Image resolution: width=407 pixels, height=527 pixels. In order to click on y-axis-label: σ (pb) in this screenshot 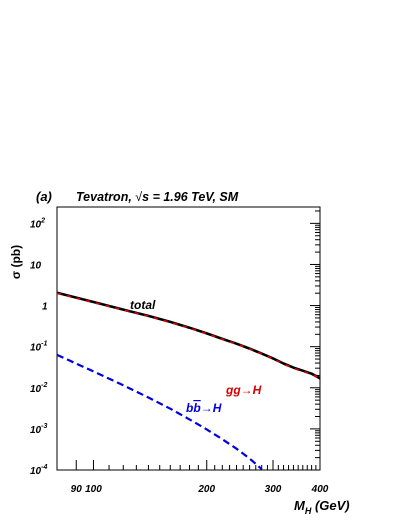, I will do `click(16, 262)`.